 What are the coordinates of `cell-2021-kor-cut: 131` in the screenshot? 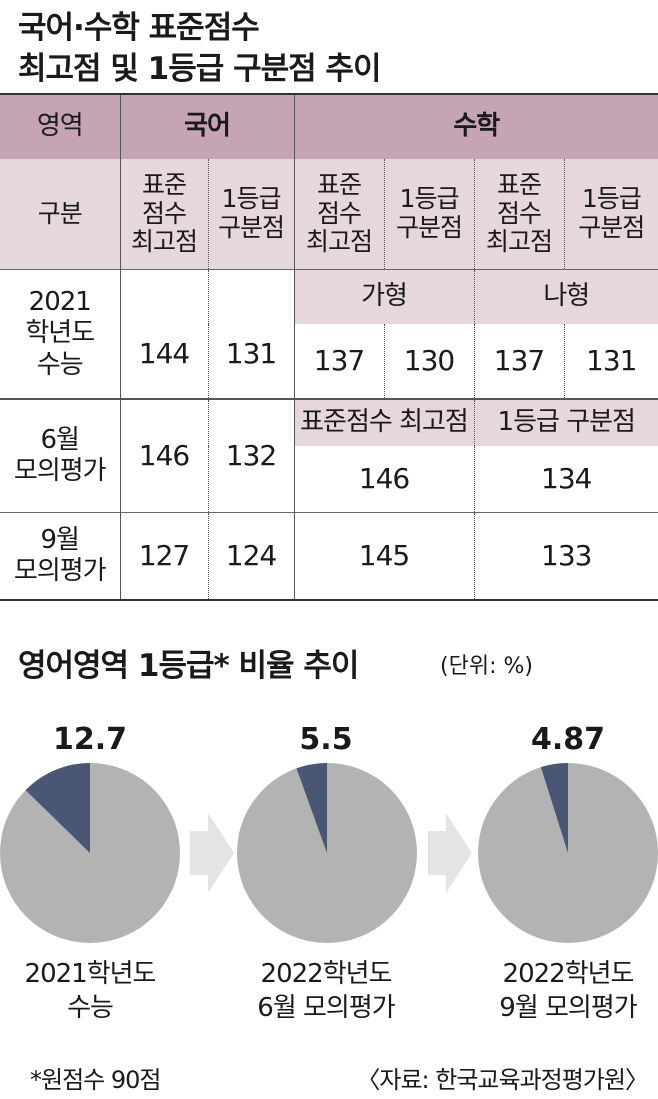 It's located at (250, 334).